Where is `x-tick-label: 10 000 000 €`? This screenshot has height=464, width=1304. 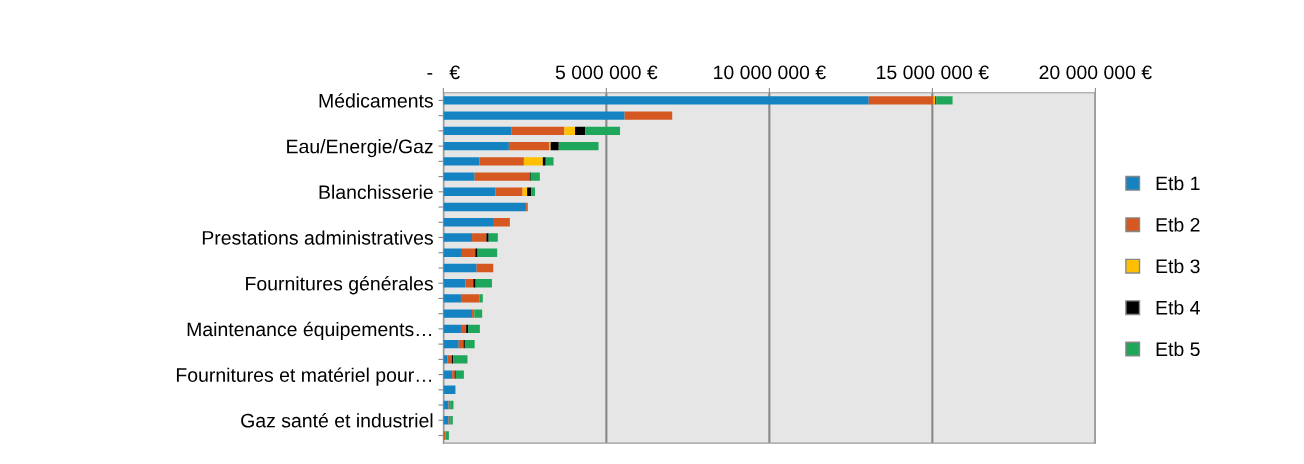 x-tick-label: 10 000 000 € is located at coordinates (770, 72).